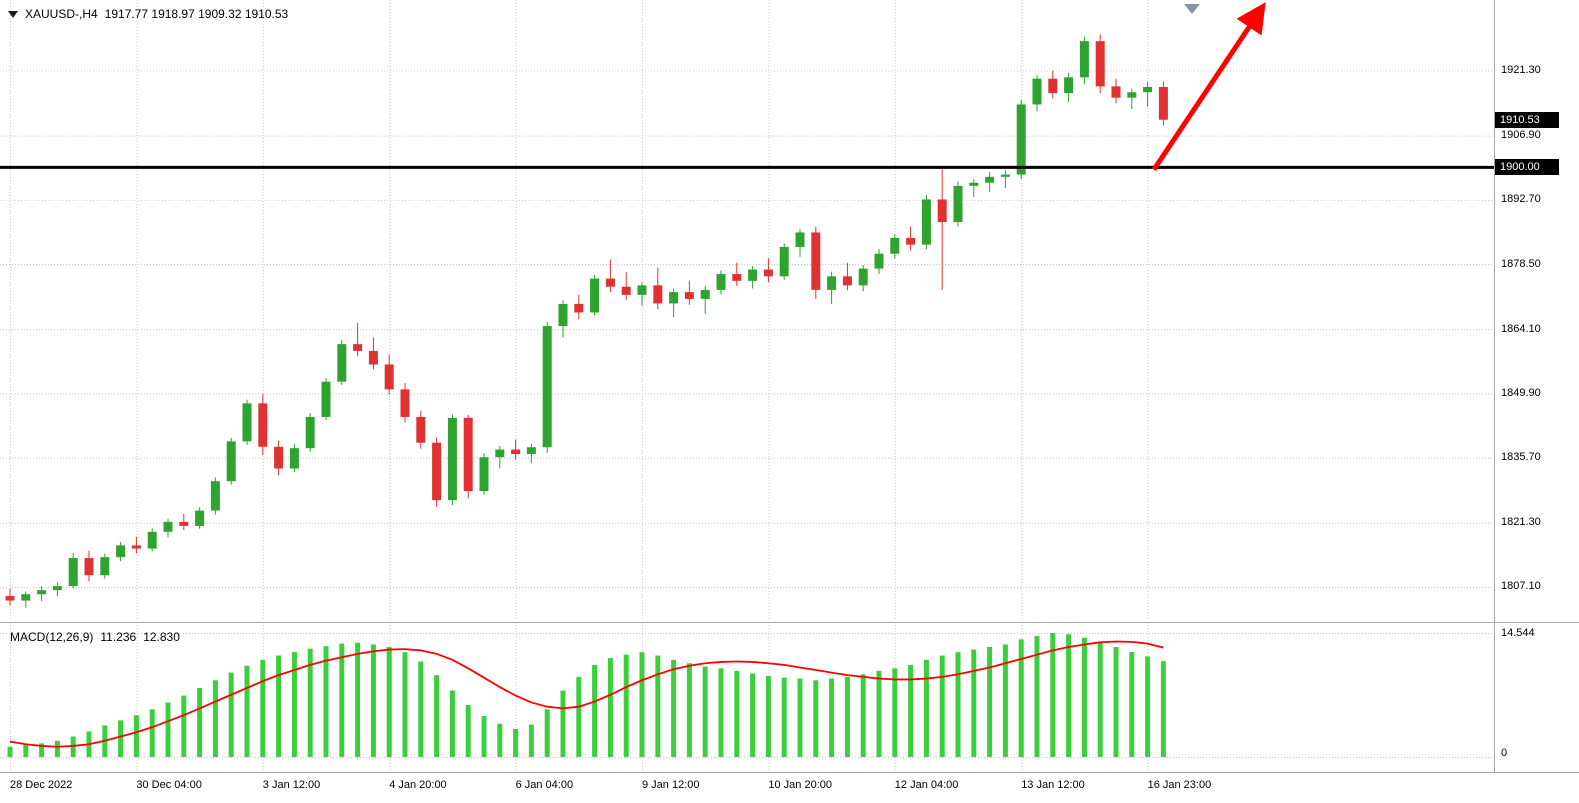  Describe the element at coordinates (52, 637) in the screenshot. I see `macd-name: MACD(12,26,9)` at that location.